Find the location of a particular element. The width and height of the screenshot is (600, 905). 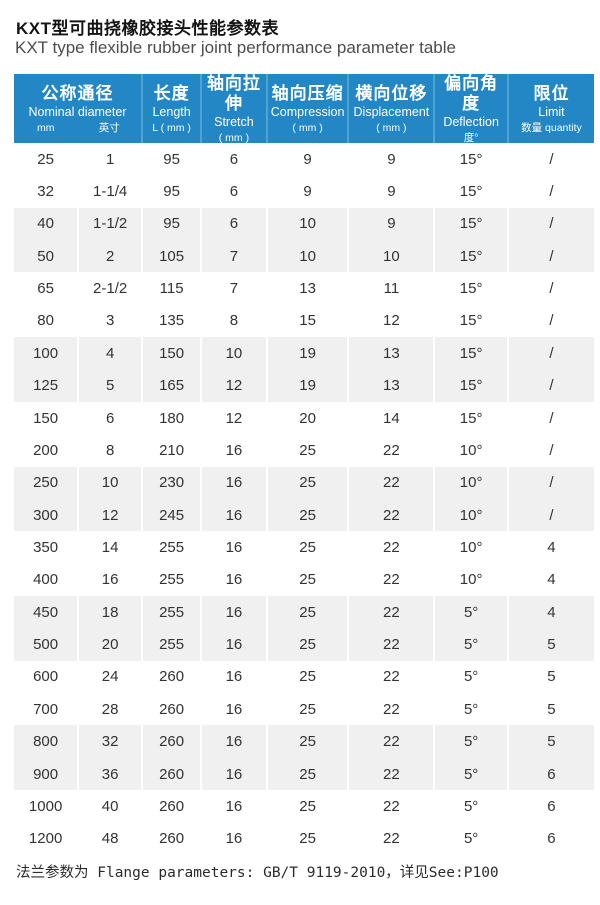

table-cell: 180 is located at coordinates (170, 418).